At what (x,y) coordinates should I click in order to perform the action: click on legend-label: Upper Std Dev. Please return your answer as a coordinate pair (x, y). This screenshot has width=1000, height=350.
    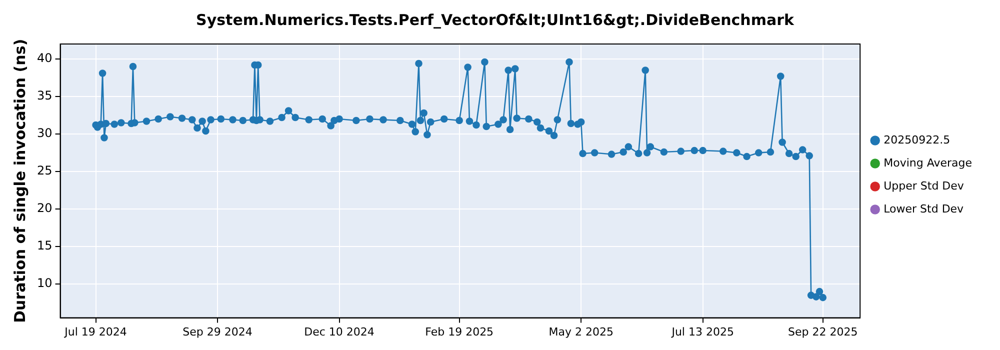
    Looking at the image, I should click on (924, 185).